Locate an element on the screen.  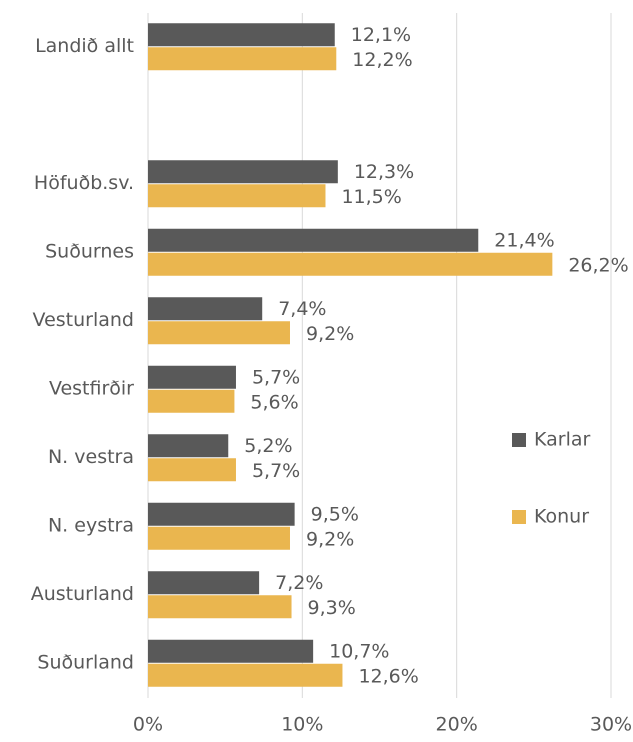
y-tick-label: Vesturland is located at coordinates (83, 320).